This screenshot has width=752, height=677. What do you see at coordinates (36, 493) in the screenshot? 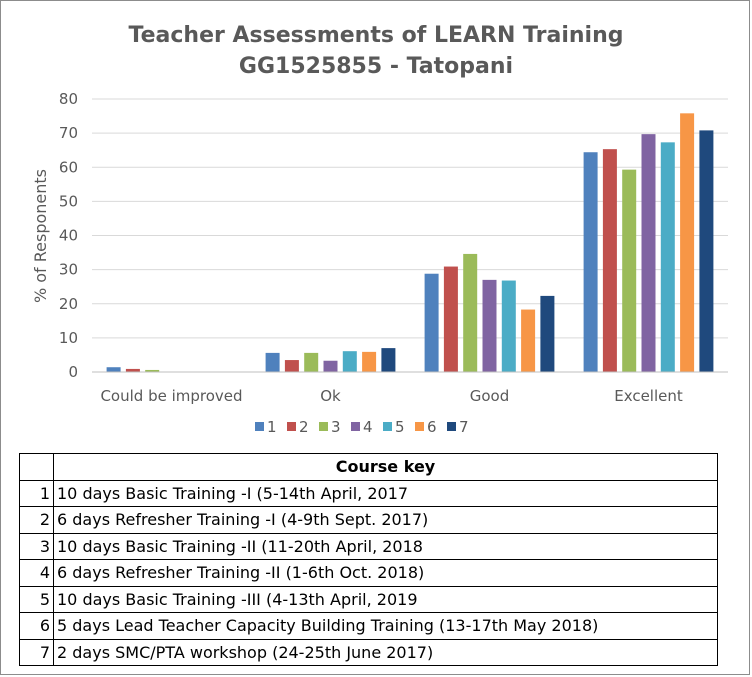
I see `course-number: 1` at bounding box center [36, 493].